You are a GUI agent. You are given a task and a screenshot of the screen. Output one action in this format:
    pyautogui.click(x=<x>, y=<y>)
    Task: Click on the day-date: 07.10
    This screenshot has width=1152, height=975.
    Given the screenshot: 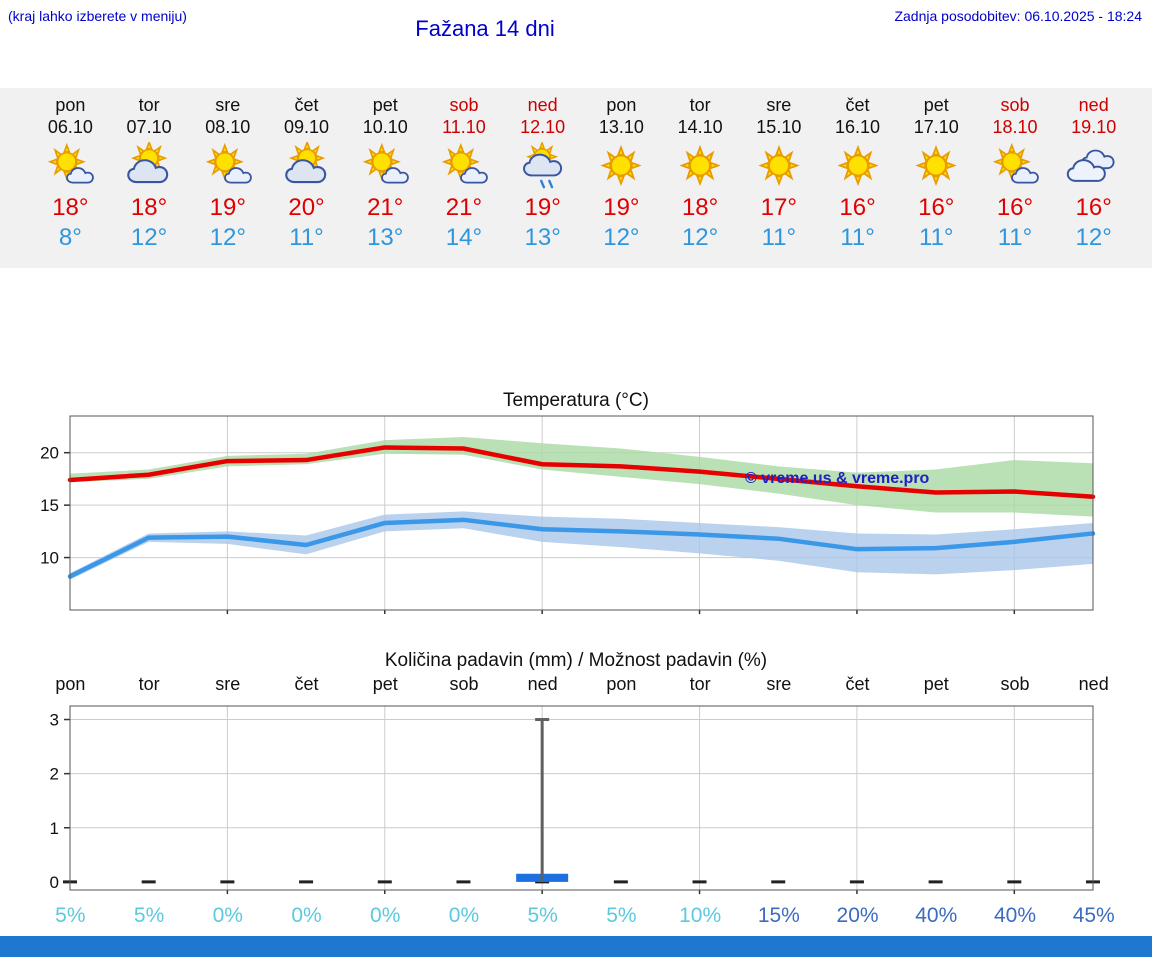 What is the action you would take?
    pyautogui.click(x=149, y=127)
    